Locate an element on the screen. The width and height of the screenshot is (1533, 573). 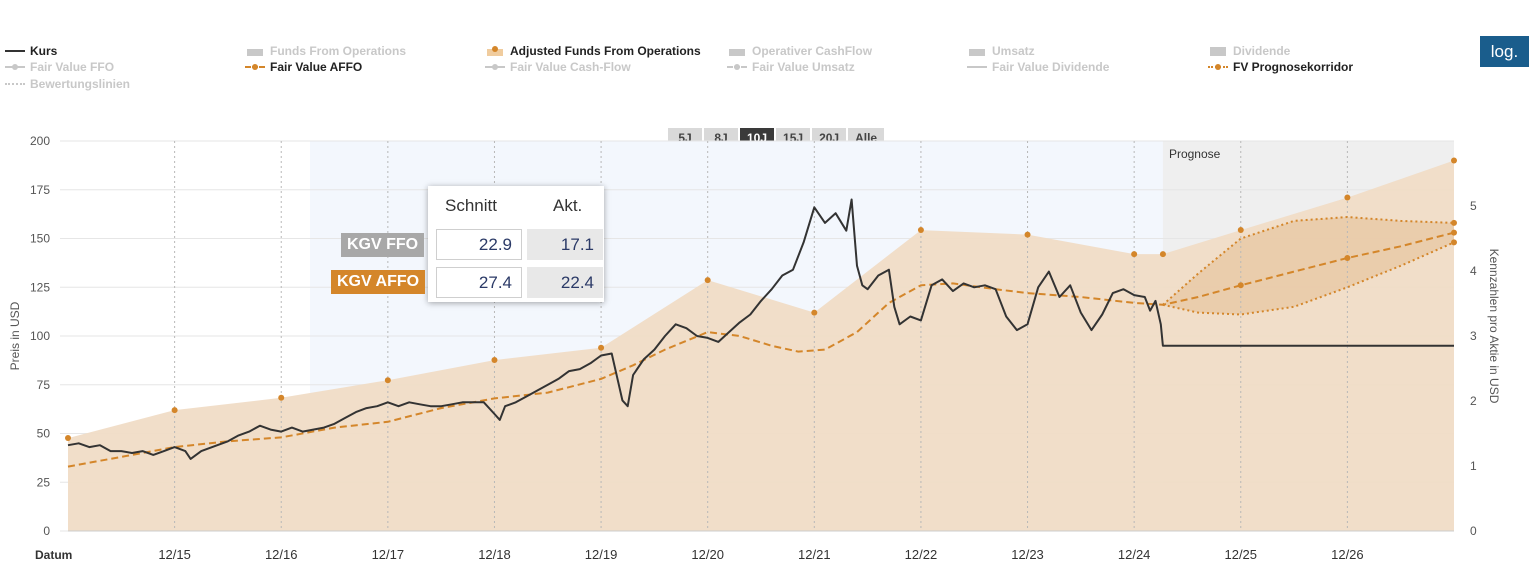
y-tick-label: 200 is located at coordinates (40, 141).